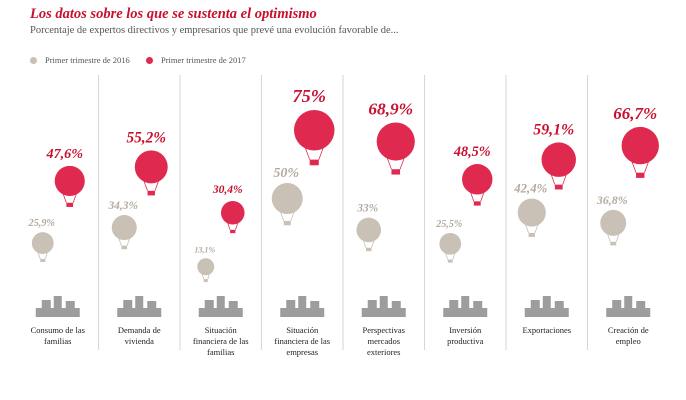 Image resolution: width=686 pixels, height=400 pixels. What do you see at coordinates (220, 306) in the screenshot?
I see `coins-family-icon` at bounding box center [220, 306].